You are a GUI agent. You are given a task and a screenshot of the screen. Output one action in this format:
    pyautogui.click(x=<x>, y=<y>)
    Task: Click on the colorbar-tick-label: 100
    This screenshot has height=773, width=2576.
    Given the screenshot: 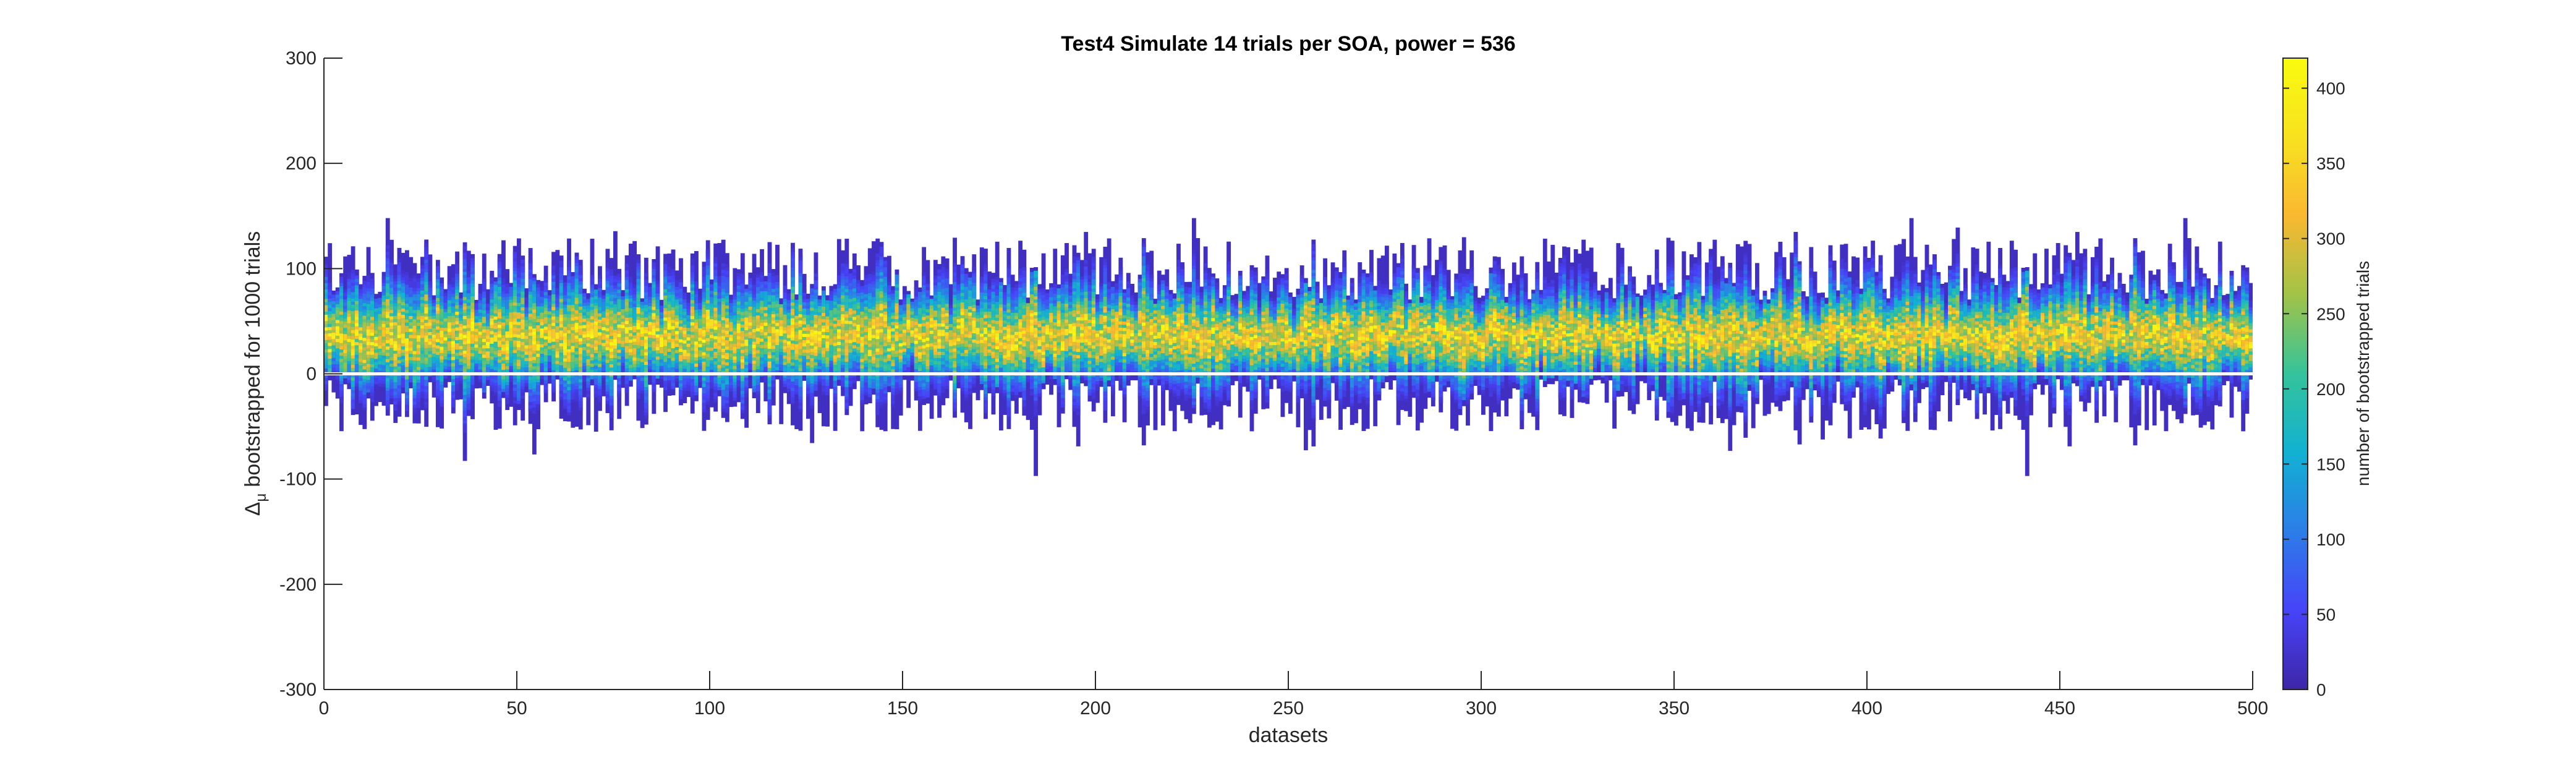 What is the action you would take?
    pyautogui.click(x=2330, y=539)
    